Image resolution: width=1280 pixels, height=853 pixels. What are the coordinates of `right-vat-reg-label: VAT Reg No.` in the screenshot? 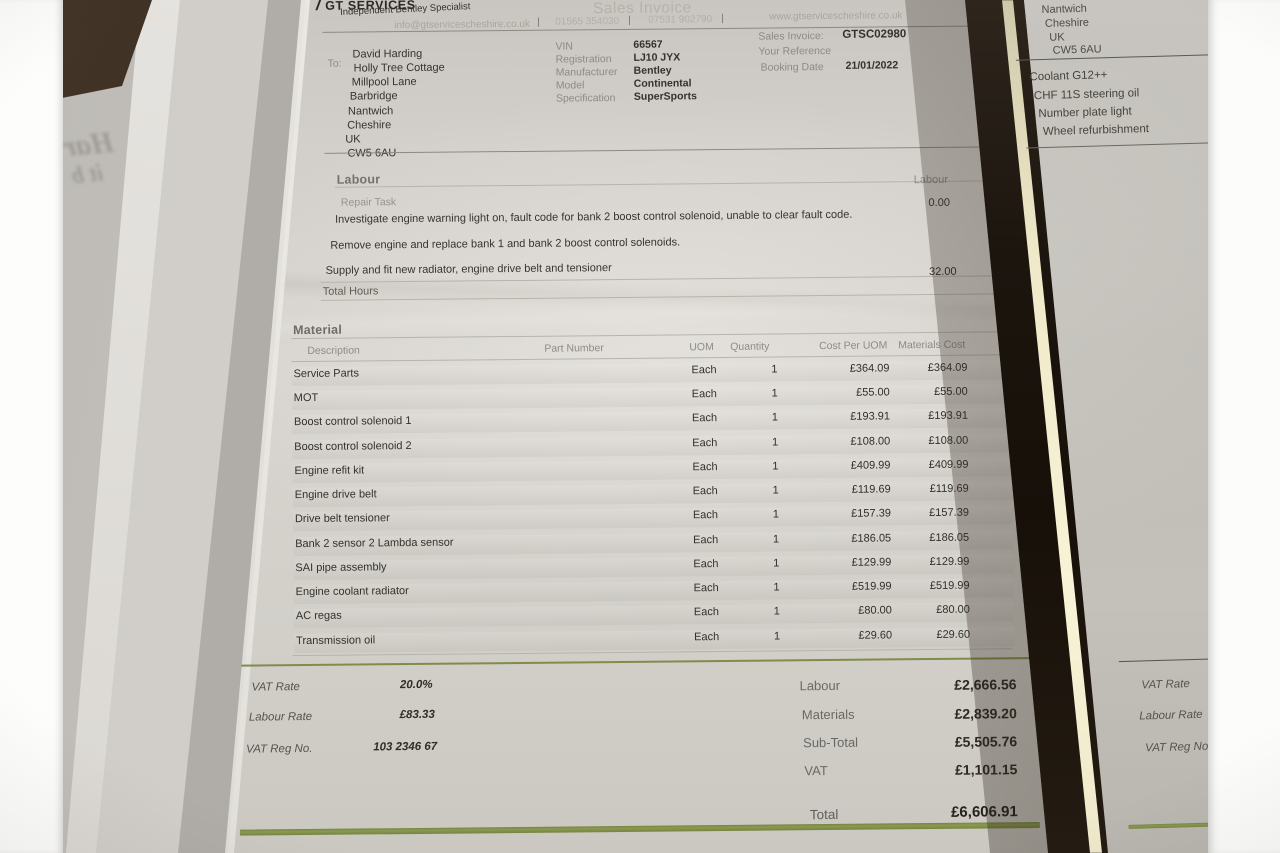 It's located at (1178, 747).